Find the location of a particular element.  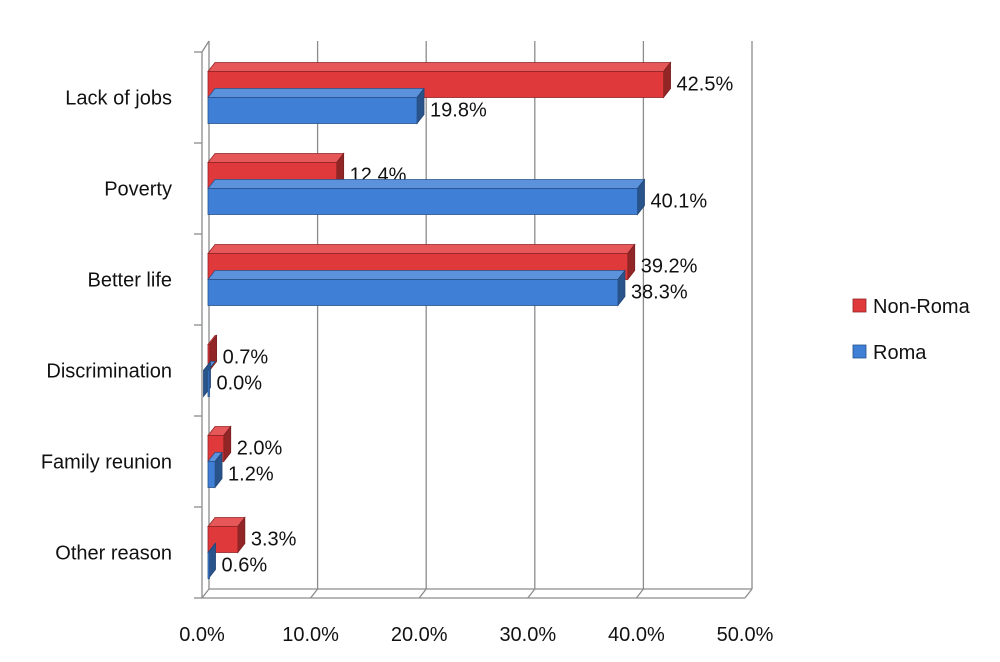

legend-label: Non-Roma is located at coordinates (922, 307).